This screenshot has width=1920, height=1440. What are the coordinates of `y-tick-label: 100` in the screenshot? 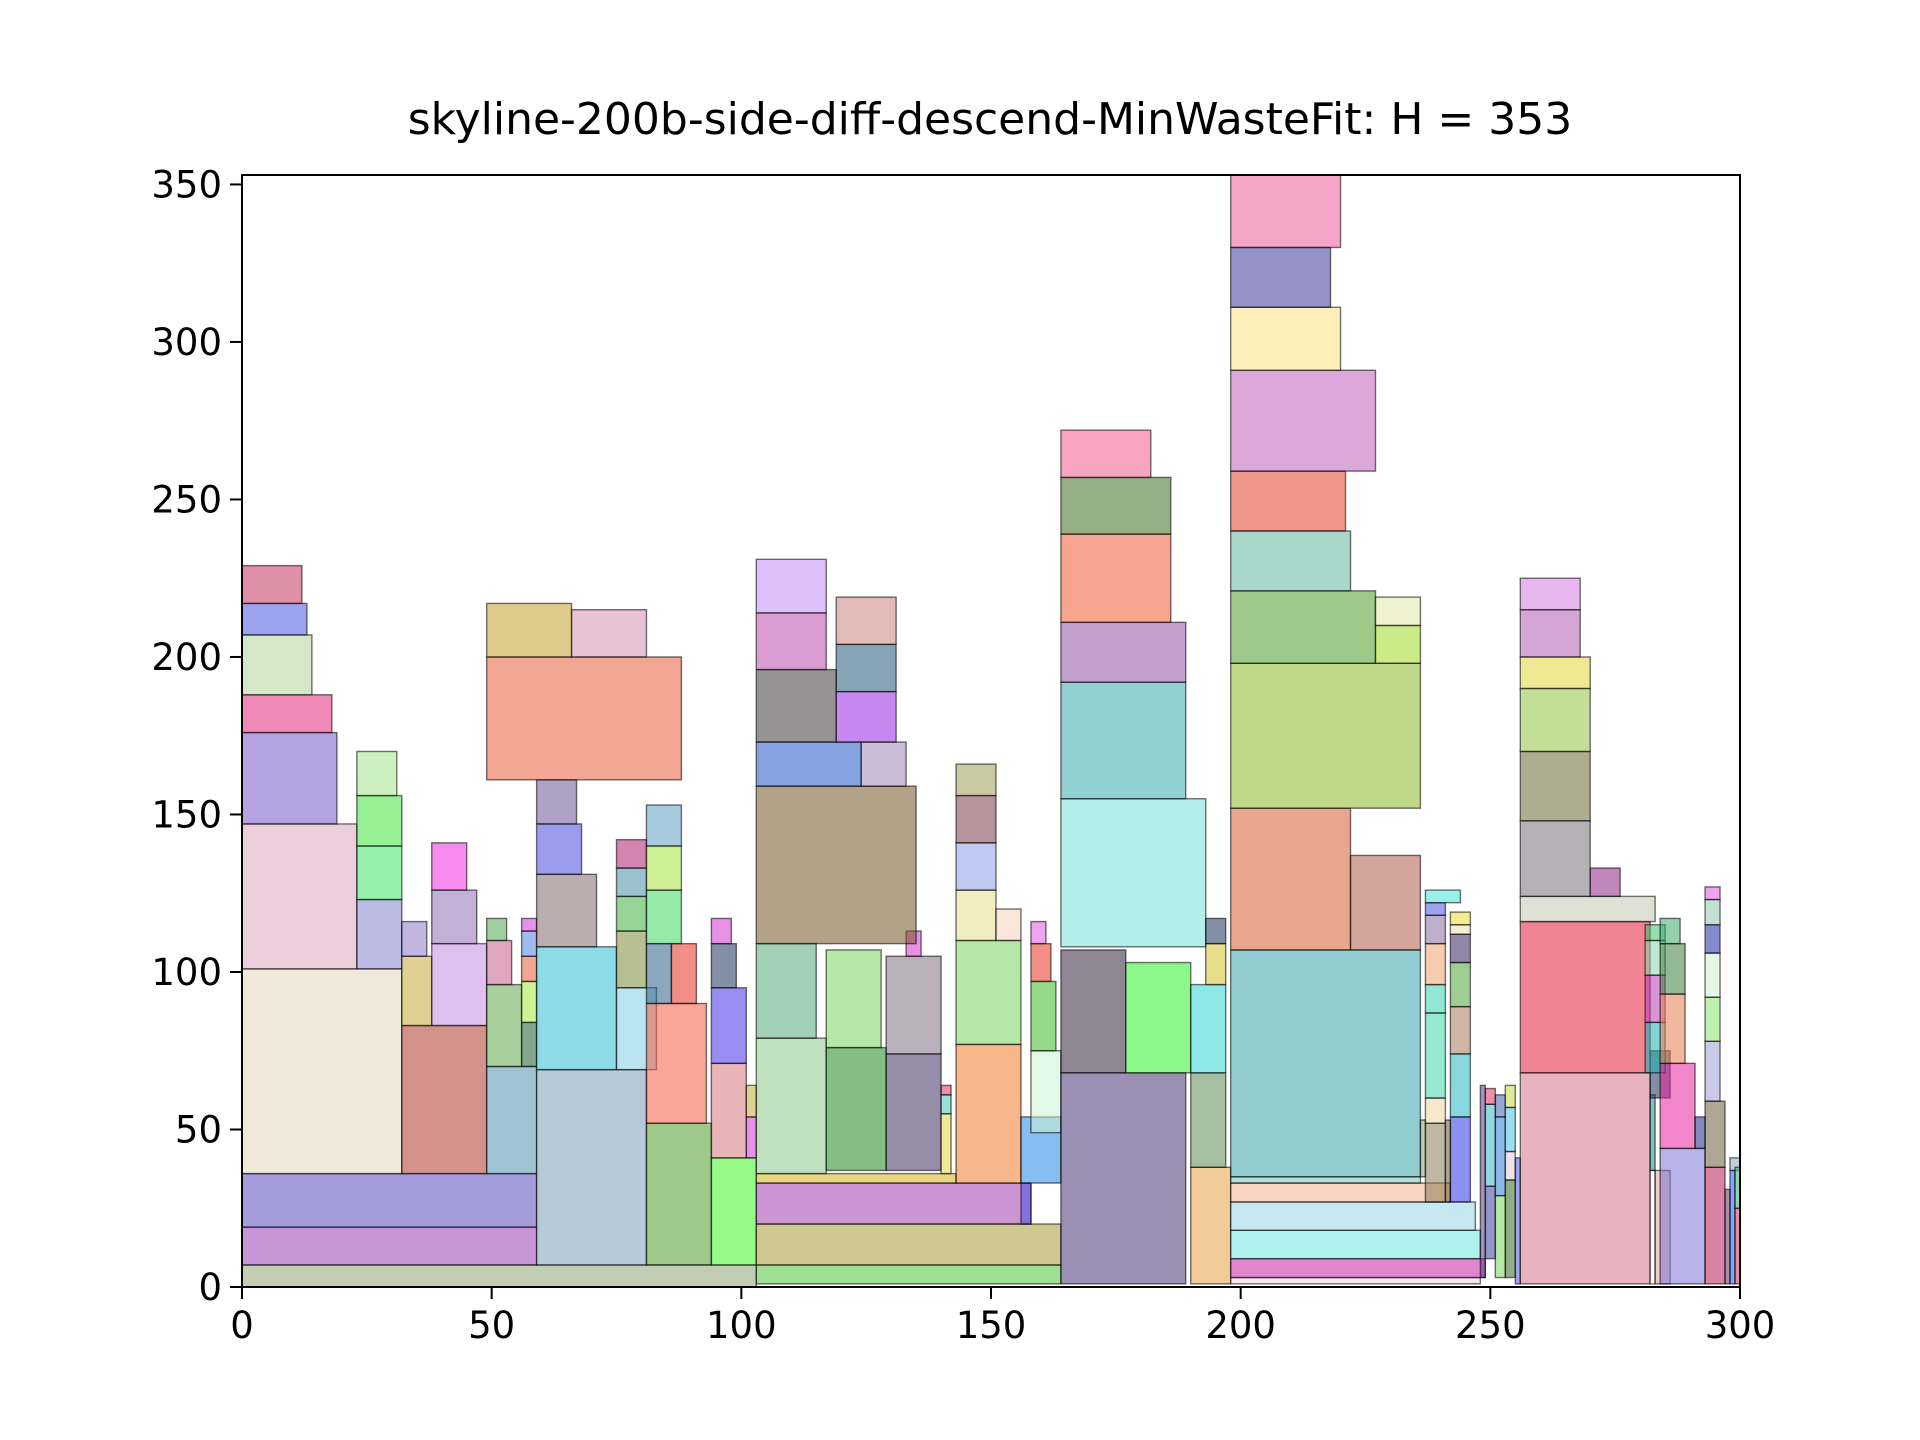 It's located at (186, 972).